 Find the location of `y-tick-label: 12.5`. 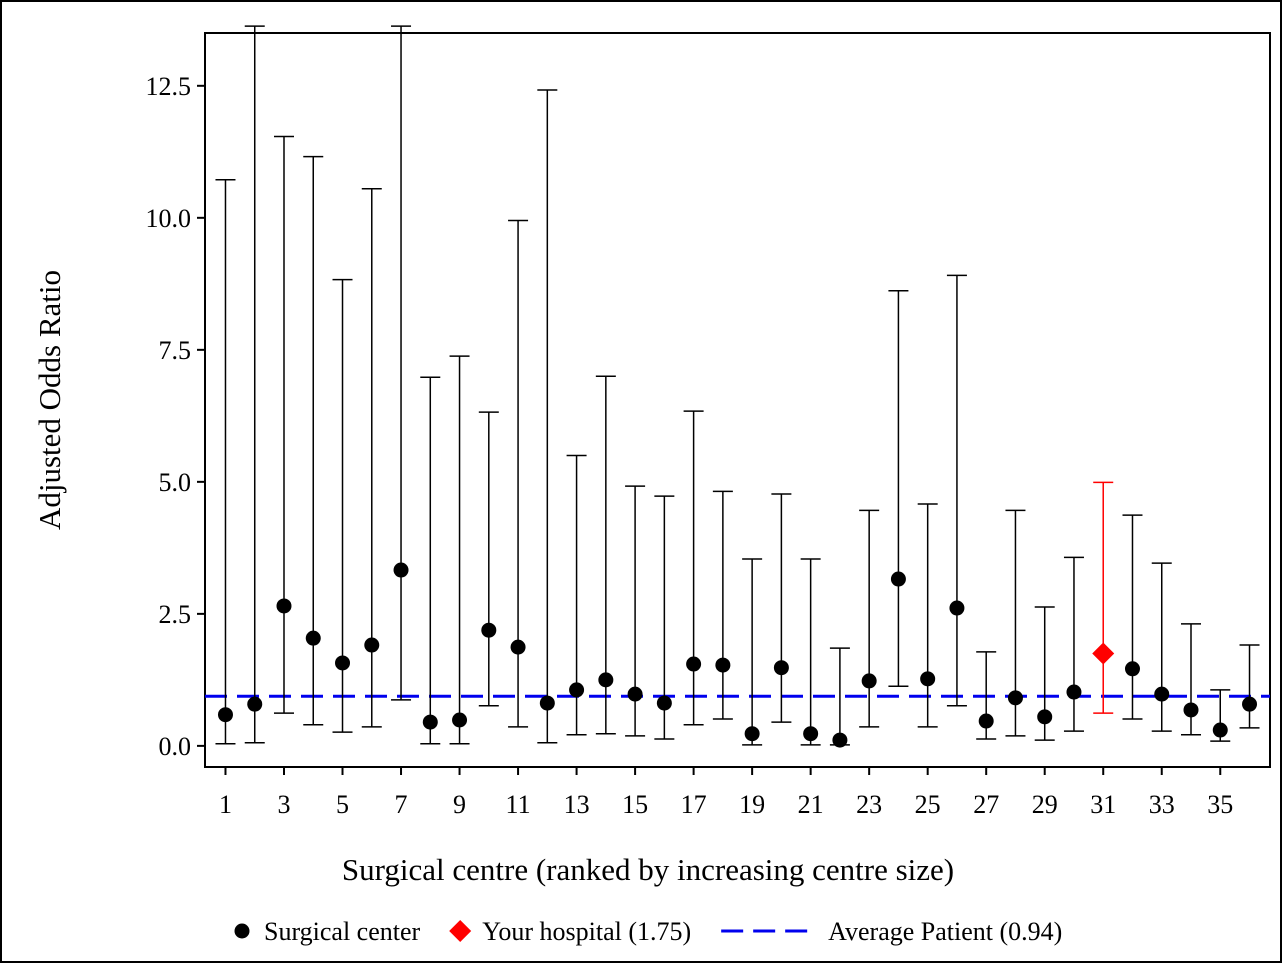

y-tick-label: 12.5 is located at coordinates (169, 86).